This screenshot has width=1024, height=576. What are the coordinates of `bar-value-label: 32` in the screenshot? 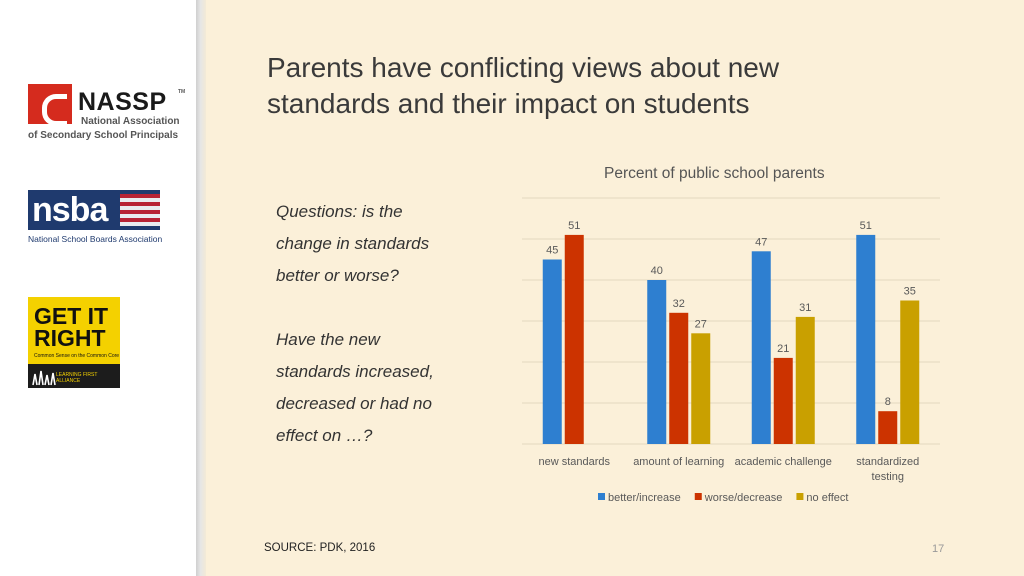 It's located at (679, 304).